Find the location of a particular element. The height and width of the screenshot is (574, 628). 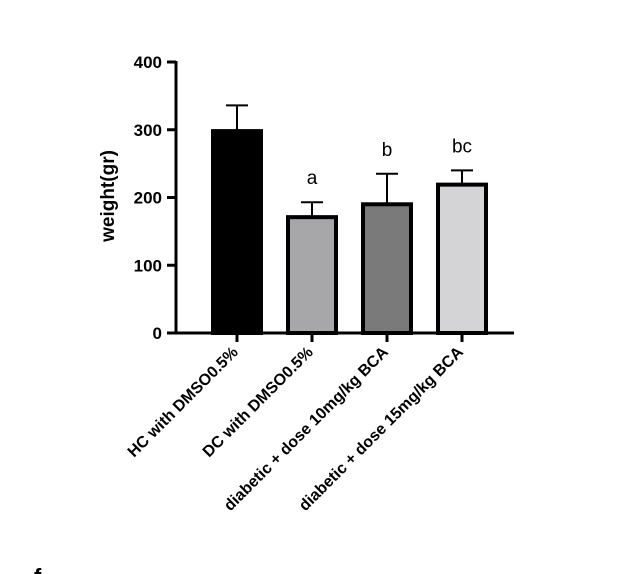

significance-label: a is located at coordinates (312, 178).